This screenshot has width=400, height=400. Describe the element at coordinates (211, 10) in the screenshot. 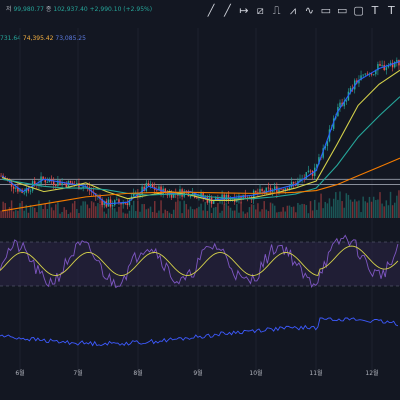

I see `brush-icon: ╱` at that location.